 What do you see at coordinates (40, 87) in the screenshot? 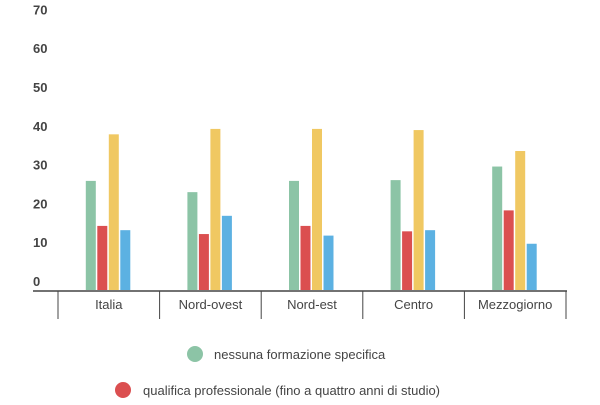
I see `y-tick-label: 50` at bounding box center [40, 87].